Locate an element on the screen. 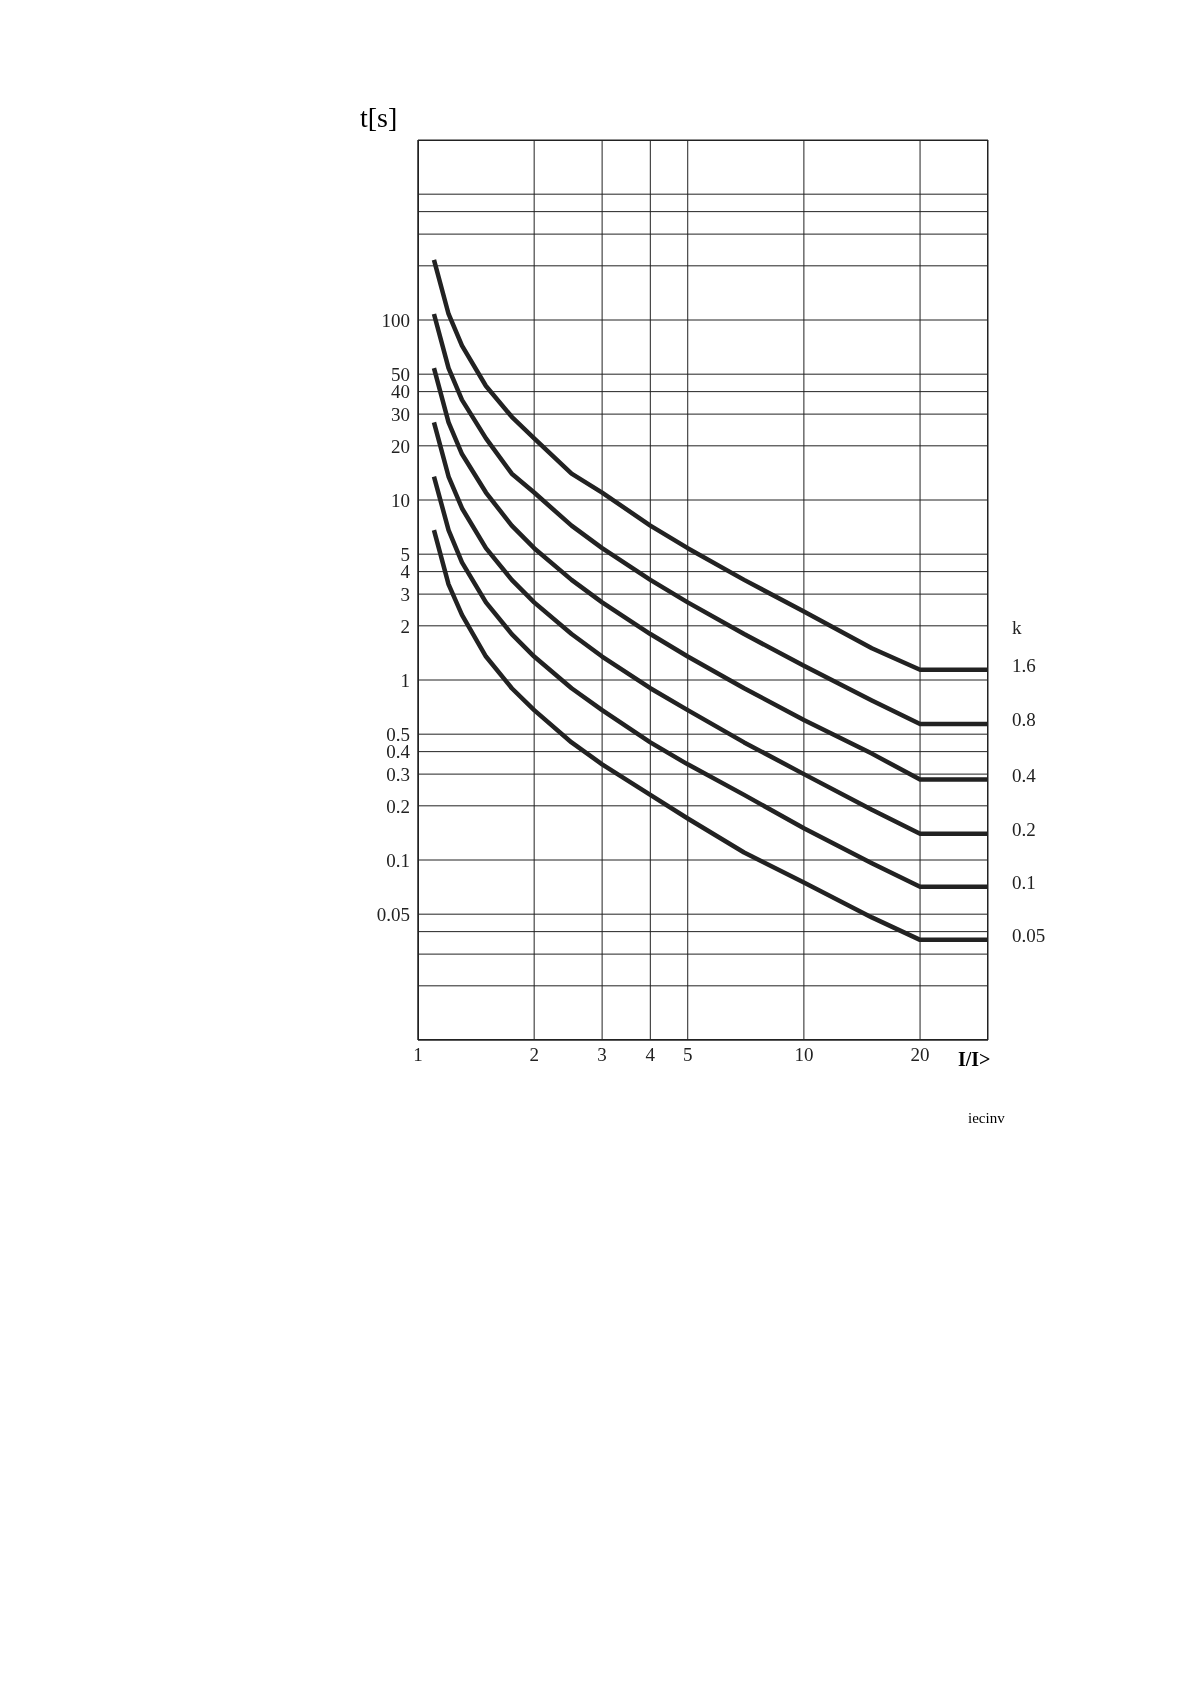 Image resolution: width=1190 pixels, height=1684 pixels. x-axis-title: I/I> is located at coordinates (974, 1059).